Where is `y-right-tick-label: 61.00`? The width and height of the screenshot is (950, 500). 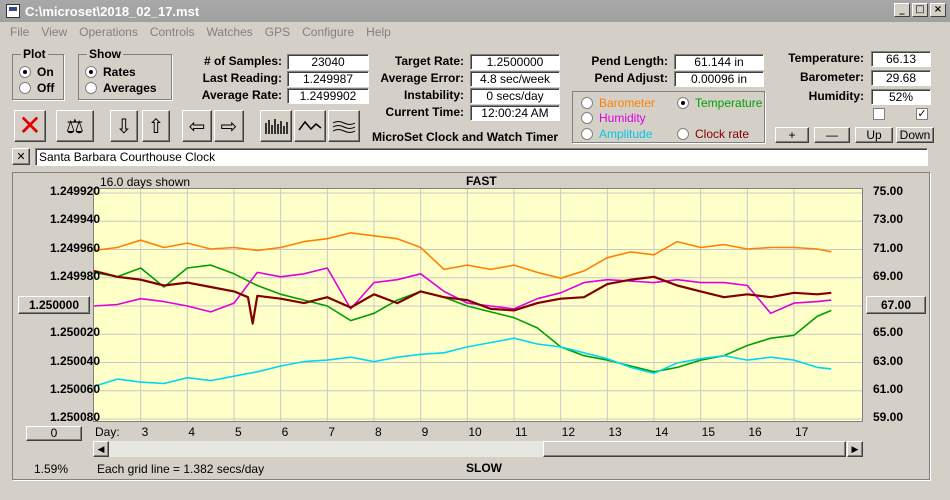 y-right-tick-label: 61.00 is located at coordinates (888, 388).